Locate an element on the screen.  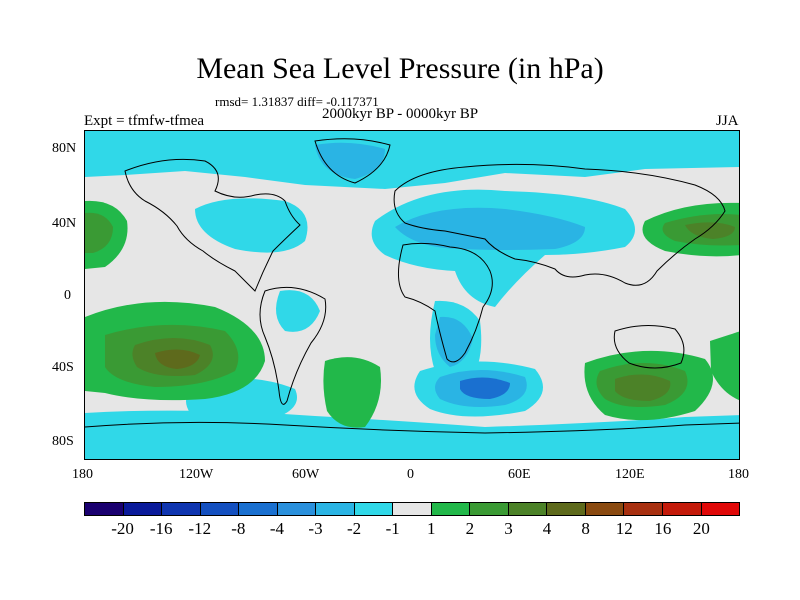
colorbar-label: 1 is located at coordinates (431, 528).